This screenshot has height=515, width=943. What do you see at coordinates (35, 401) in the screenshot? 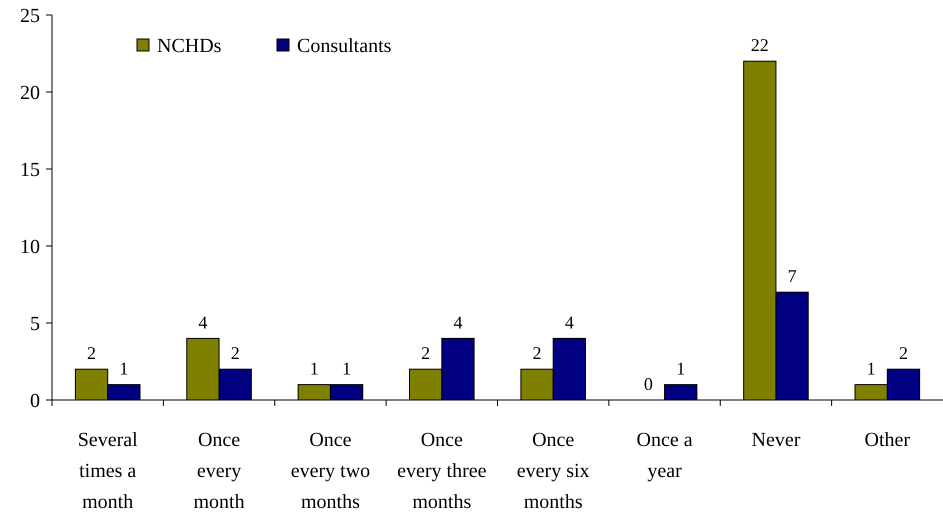
I see `y-tick-label: 0` at bounding box center [35, 401].